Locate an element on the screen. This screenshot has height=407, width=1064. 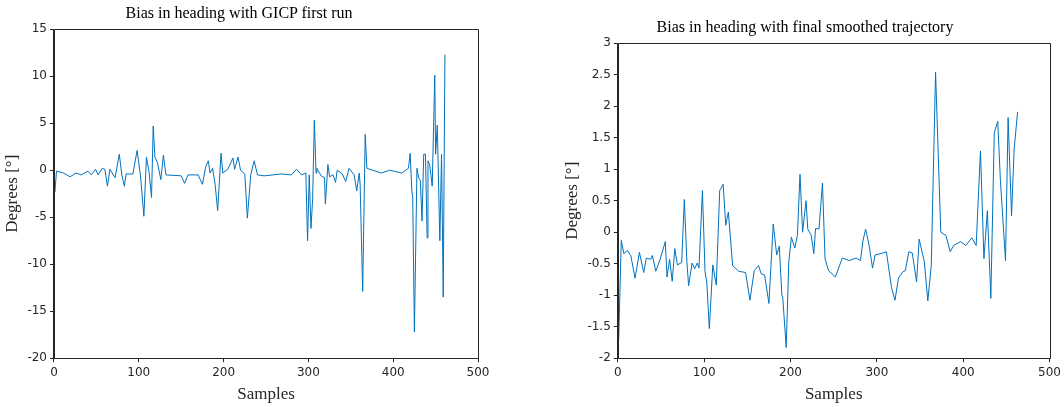
chart-title: Bias in heading with GICP first run is located at coordinates (239, 12).